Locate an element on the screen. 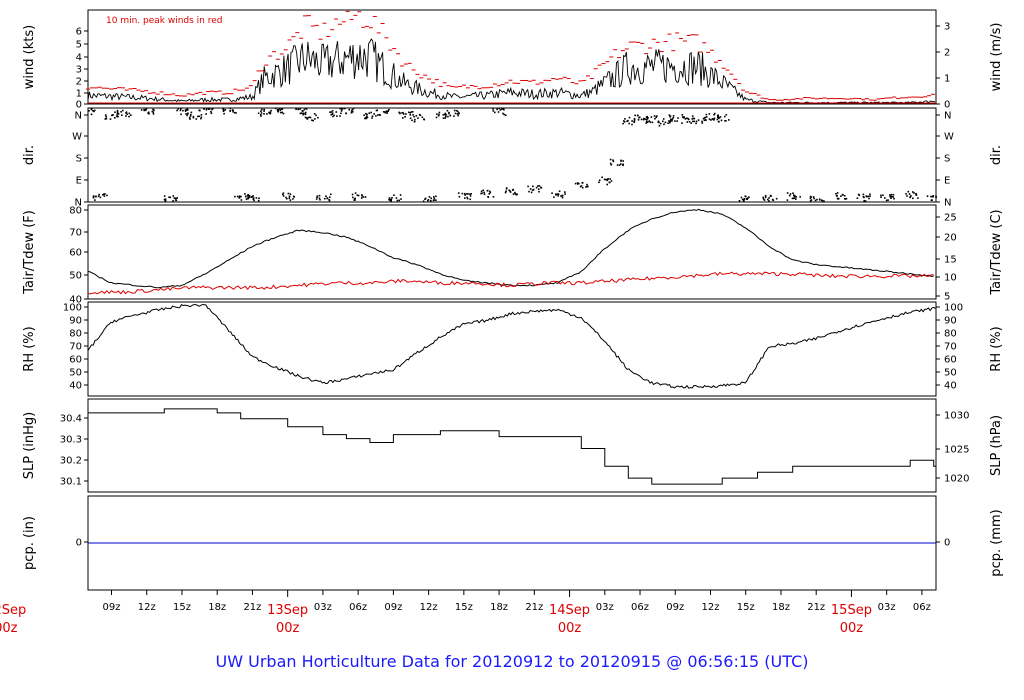  rh-left-tick-label: 80 is located at coordinates (75, 334).